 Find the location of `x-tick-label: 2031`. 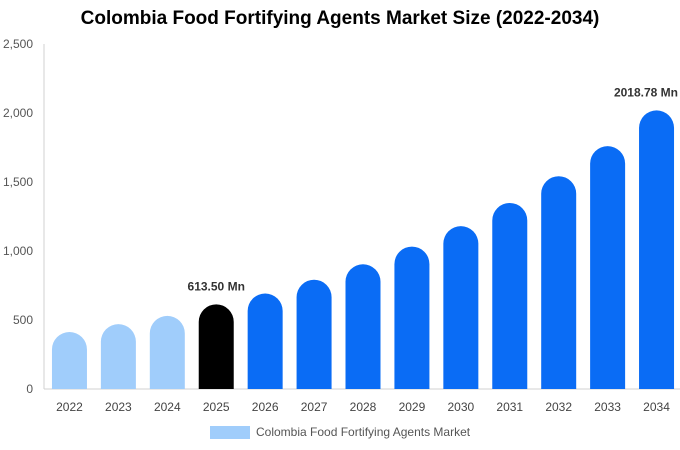

x-tick-label: 2031 is located at coordinates (509, 407).